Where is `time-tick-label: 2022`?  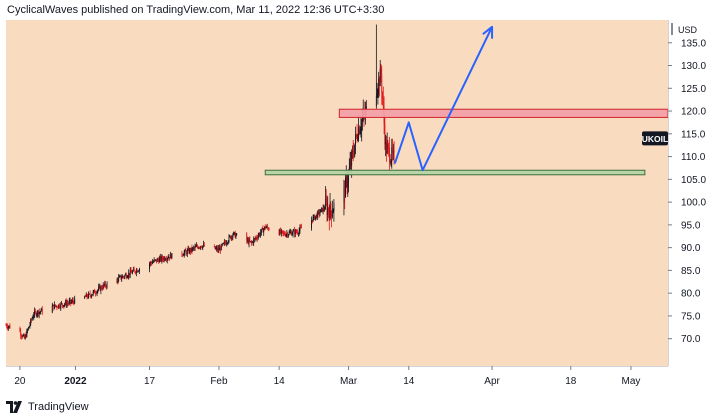
time-tick-label: 2022 is located at coordinates (75, 381).